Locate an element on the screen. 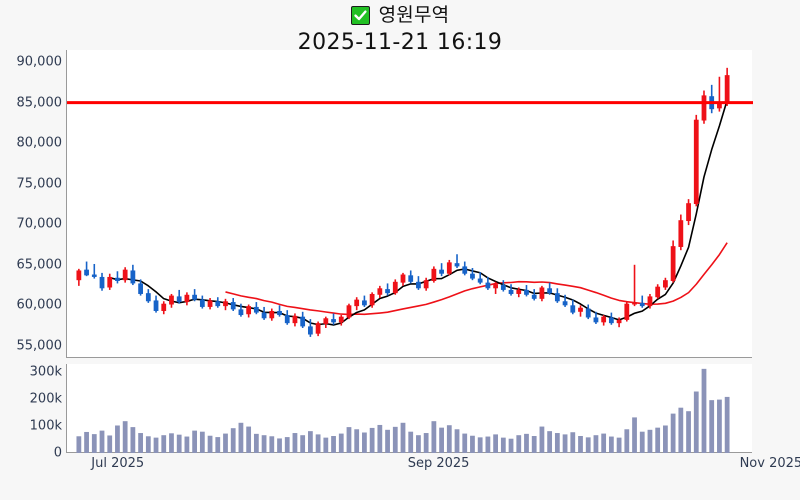  timestamp-row: 2025-11-21 16:19 is located at coordinates (400, 43).